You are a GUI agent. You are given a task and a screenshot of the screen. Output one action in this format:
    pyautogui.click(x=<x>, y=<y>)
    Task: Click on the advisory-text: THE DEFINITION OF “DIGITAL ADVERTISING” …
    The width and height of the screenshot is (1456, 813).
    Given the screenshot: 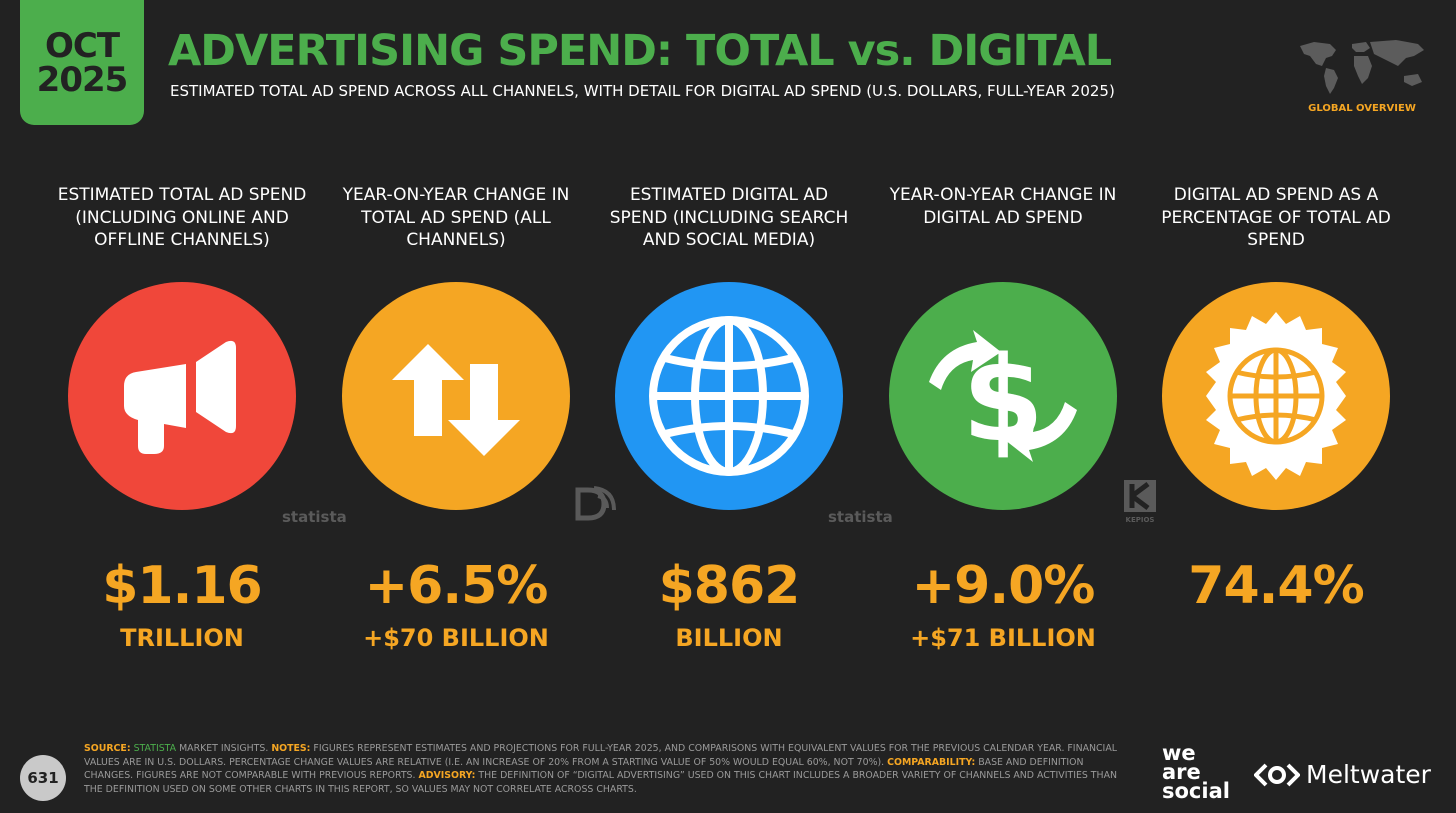 What is the action you would take?
    pyautogui.click(x=601, y=782)
    